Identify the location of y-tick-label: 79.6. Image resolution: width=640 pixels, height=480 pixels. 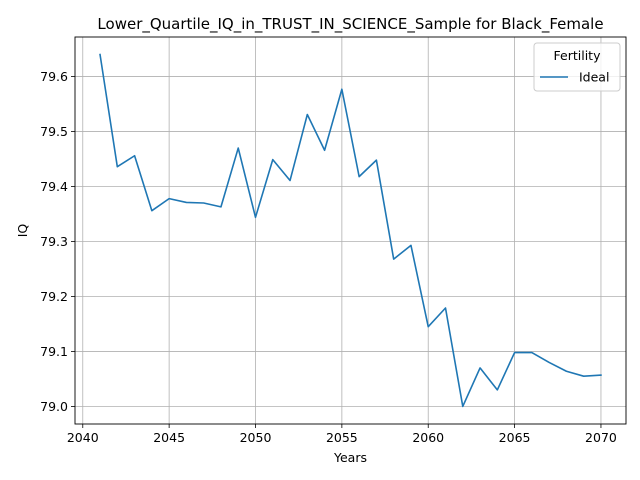
(54, 76).